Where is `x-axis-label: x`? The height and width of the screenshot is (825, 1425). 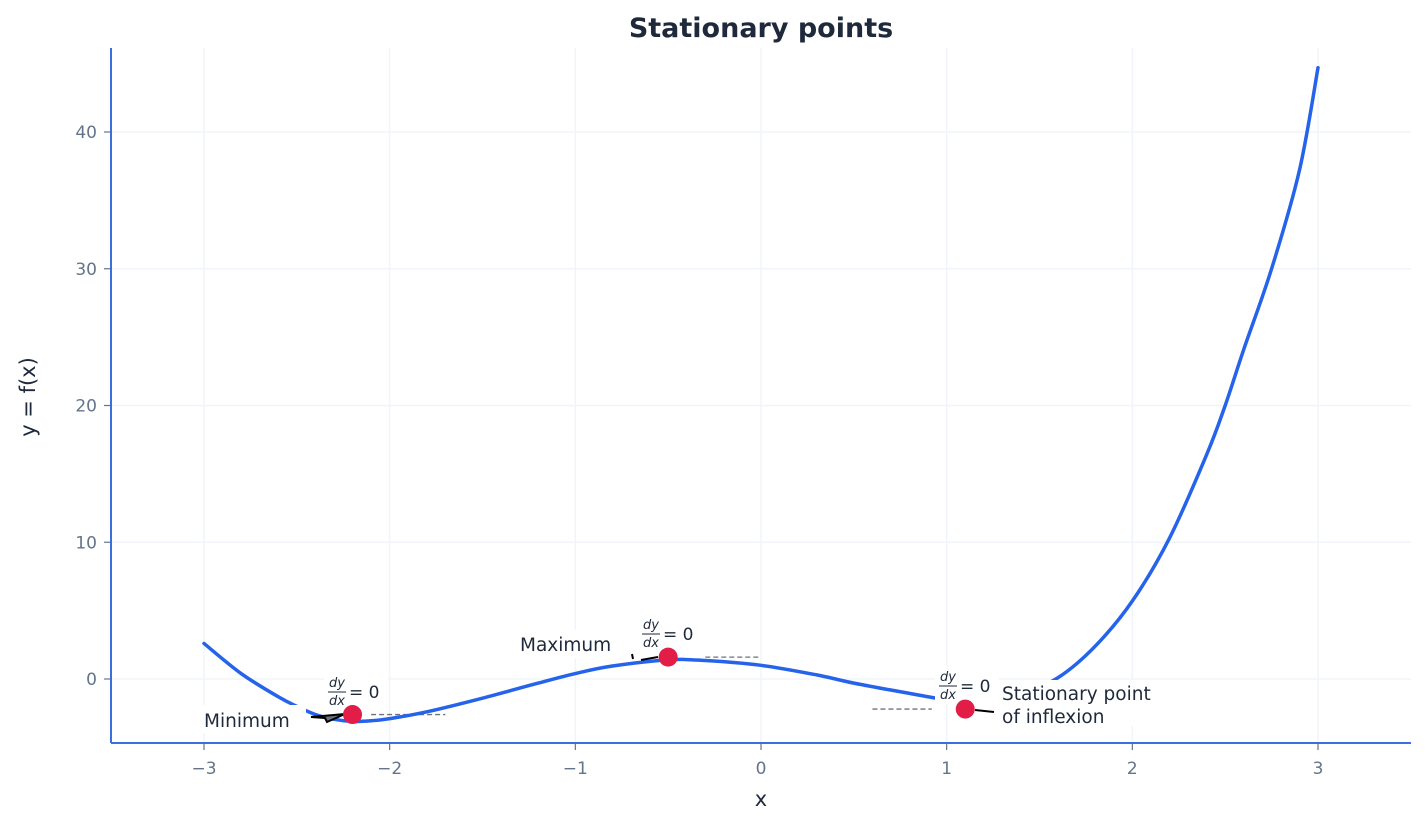
x-axis-label: x is located at coordinates (761, 799).